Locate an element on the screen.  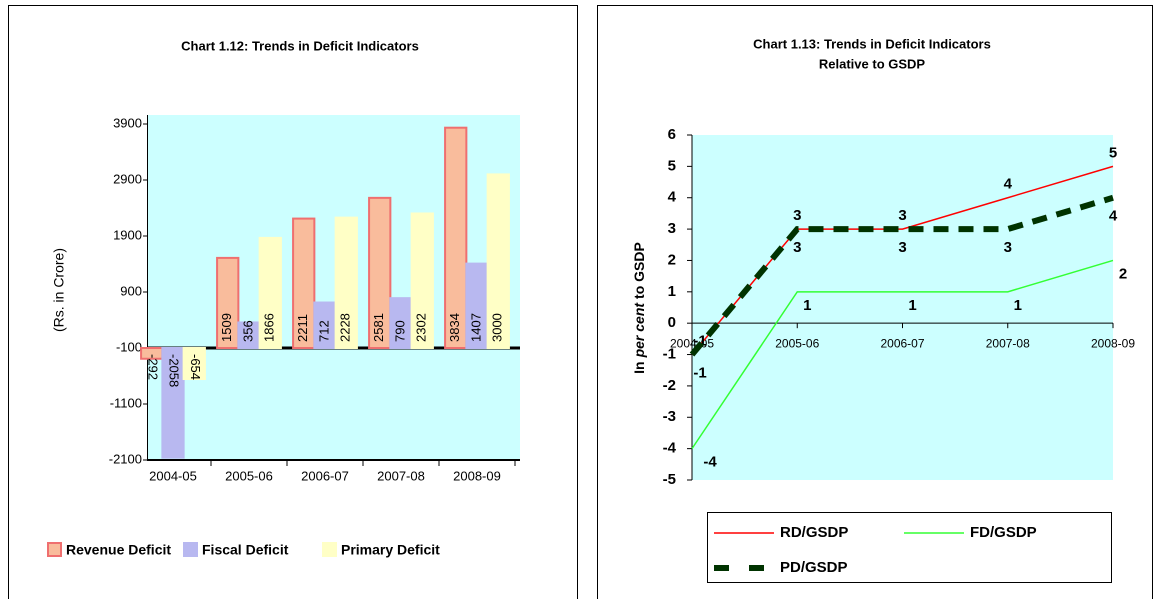
y-tick-label: 900 is located at coordinates (131, 290).